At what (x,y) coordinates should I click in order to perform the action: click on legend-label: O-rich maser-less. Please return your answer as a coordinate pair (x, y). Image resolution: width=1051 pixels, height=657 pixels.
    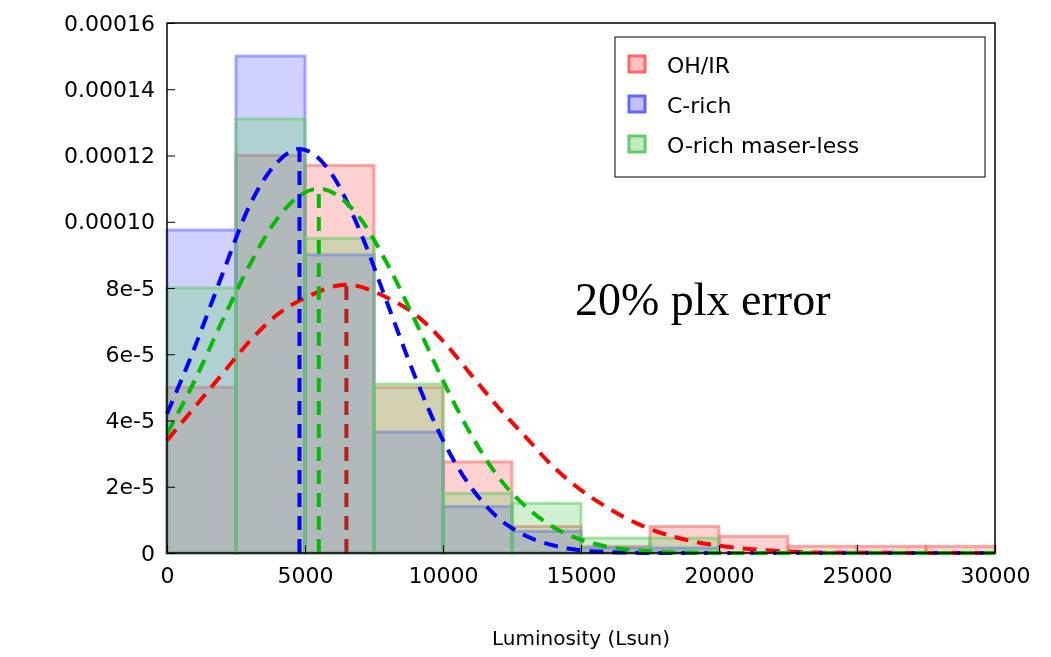
    Looking at the image, I should click on (763, 145).